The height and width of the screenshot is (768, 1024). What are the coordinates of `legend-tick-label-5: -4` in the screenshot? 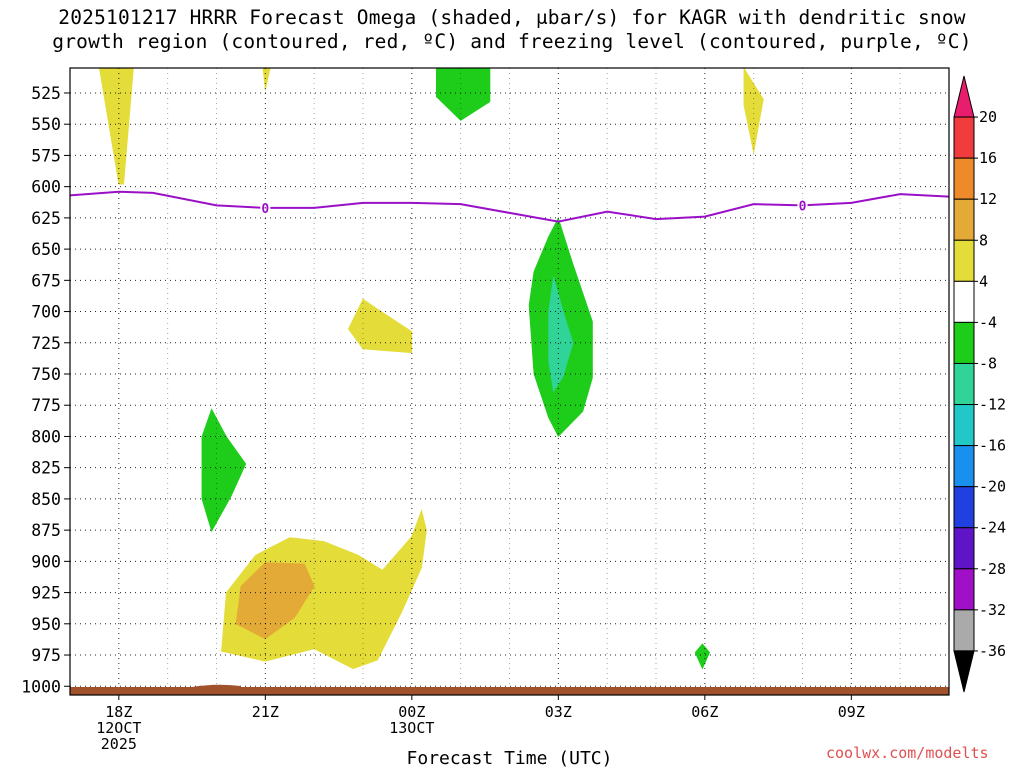 It's located at (988, 322).